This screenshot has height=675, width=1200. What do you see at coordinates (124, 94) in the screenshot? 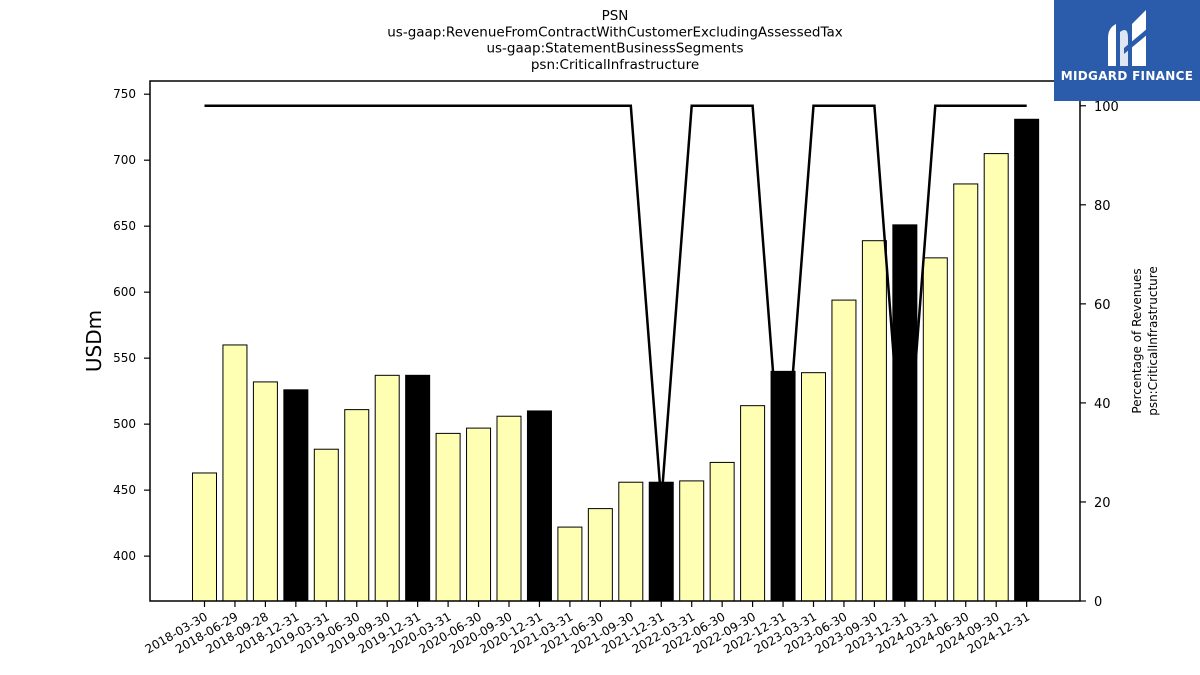
I see `y-tick-label: 750` at bounding box center [124, 94].